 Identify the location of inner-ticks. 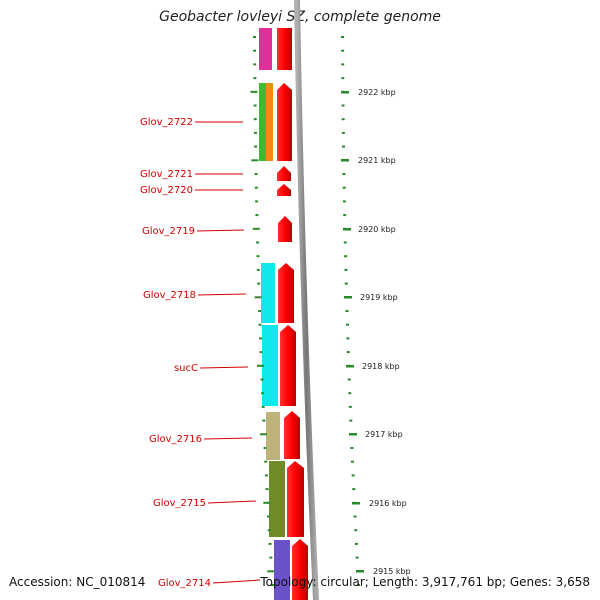
(262, 311).